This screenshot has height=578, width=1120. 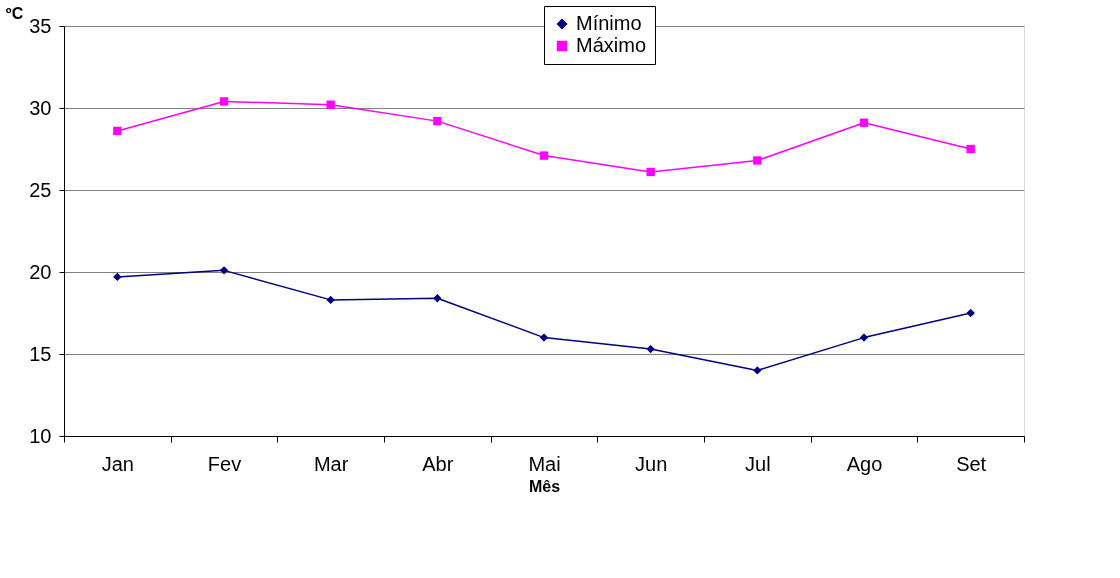 I want to click on y-tick-label: 20, so click(x=40, y=271).